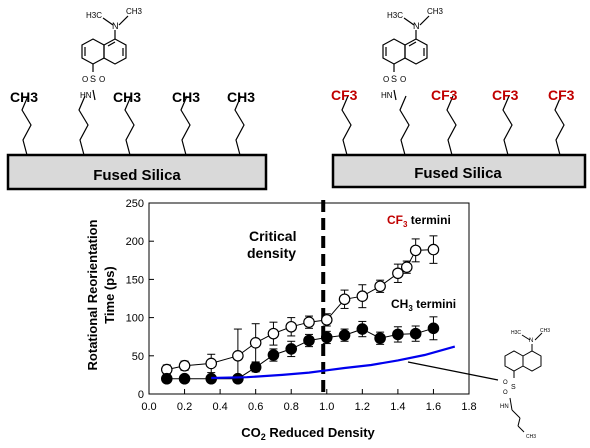 This screenshot has height=448, width=590. Describe the element at coordinates (115, 26) in the screenshot. I see `left-probe-nitrogen: N` at that location.